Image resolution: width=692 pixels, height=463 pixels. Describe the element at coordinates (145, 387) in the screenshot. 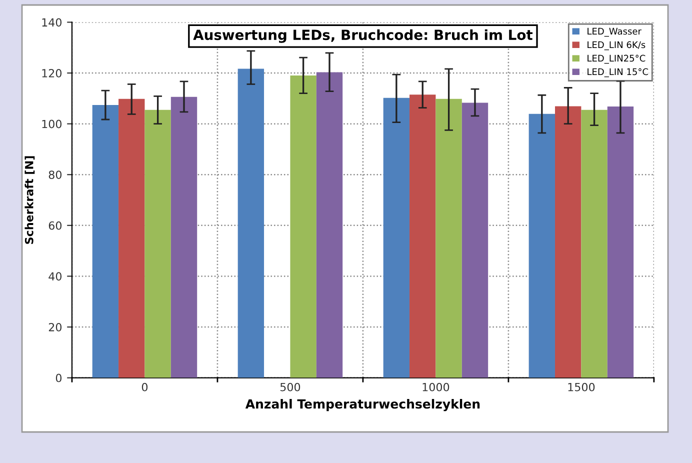

I see `x-tick-label: 0` at that location.